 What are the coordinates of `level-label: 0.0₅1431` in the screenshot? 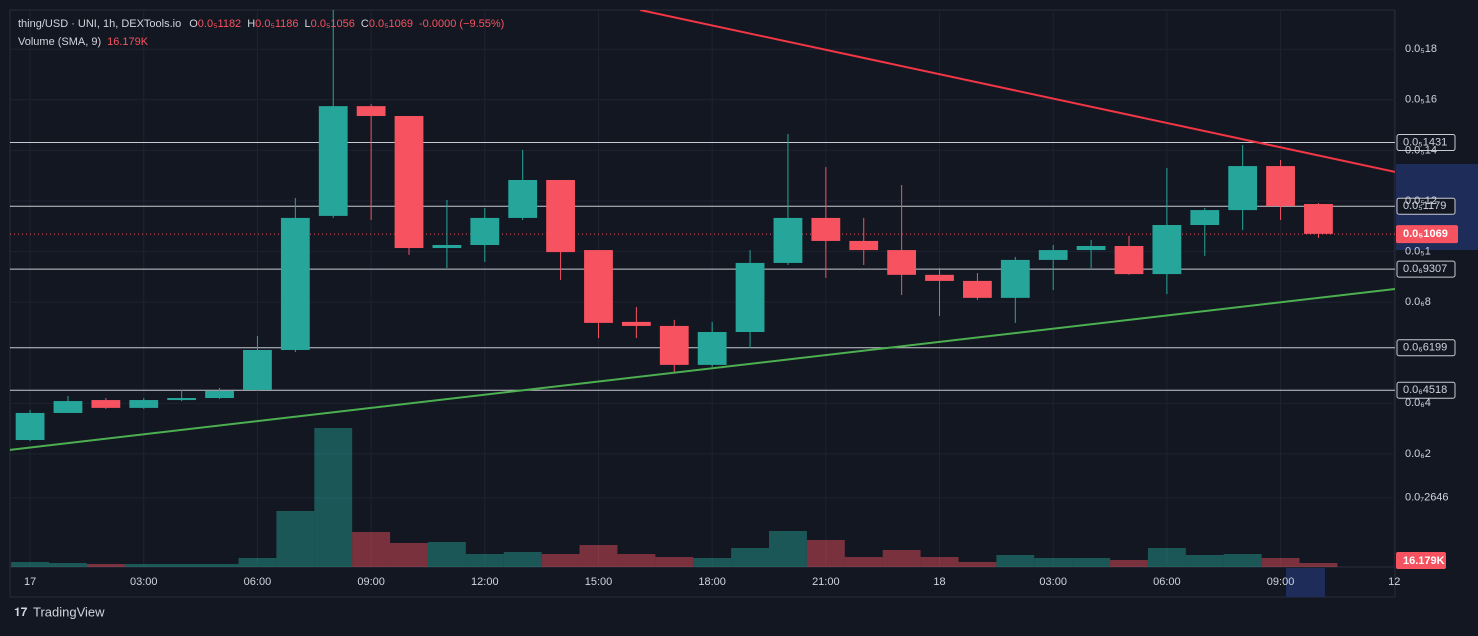 It's located at (1425, 142).